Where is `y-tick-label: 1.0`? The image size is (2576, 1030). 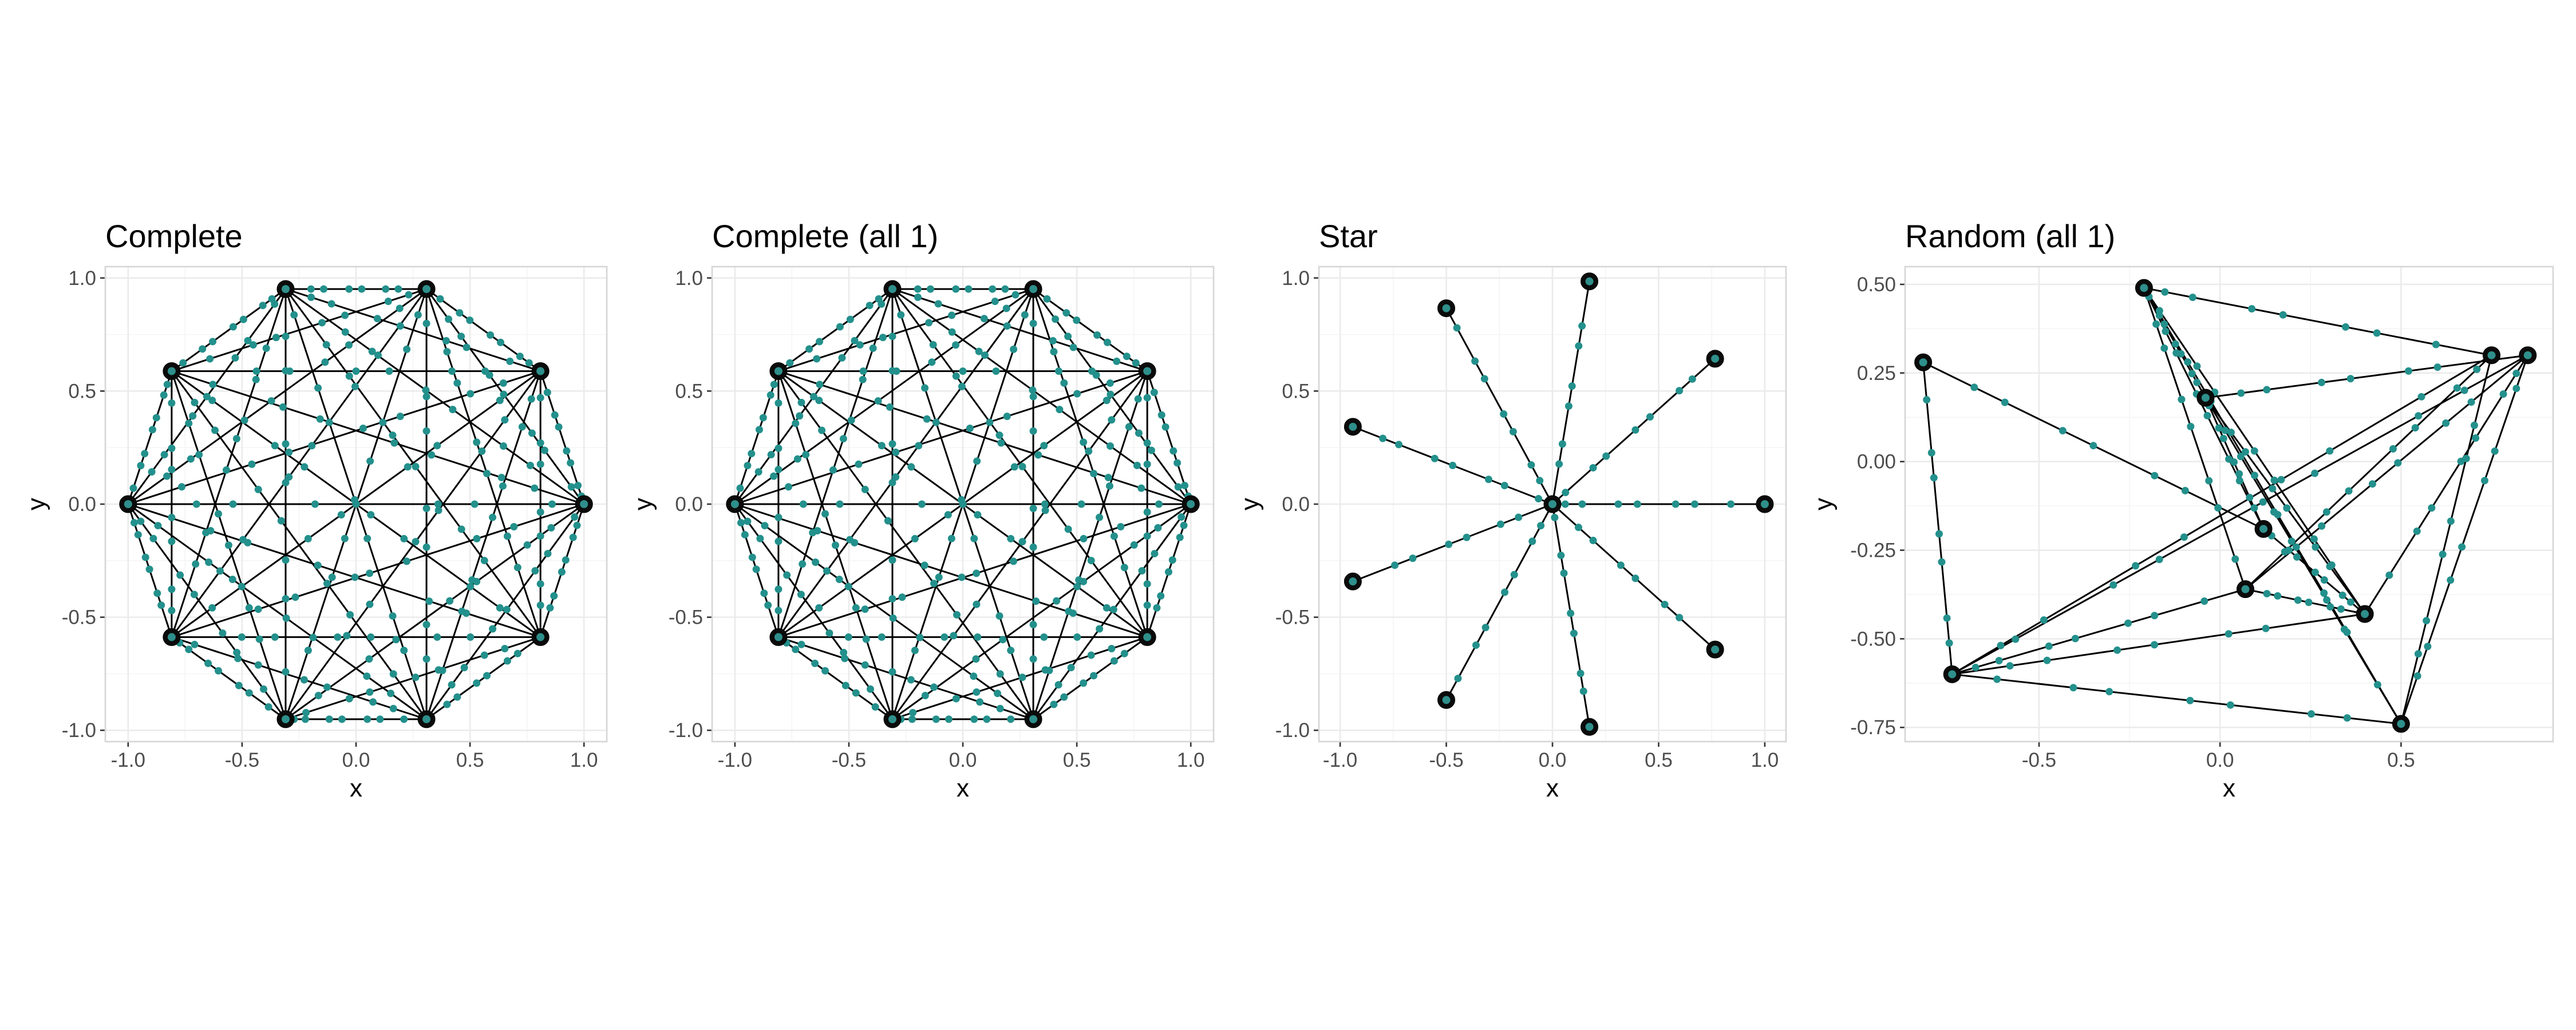 y-tick-label: 1.0 is located at coordinates (1296, 278).